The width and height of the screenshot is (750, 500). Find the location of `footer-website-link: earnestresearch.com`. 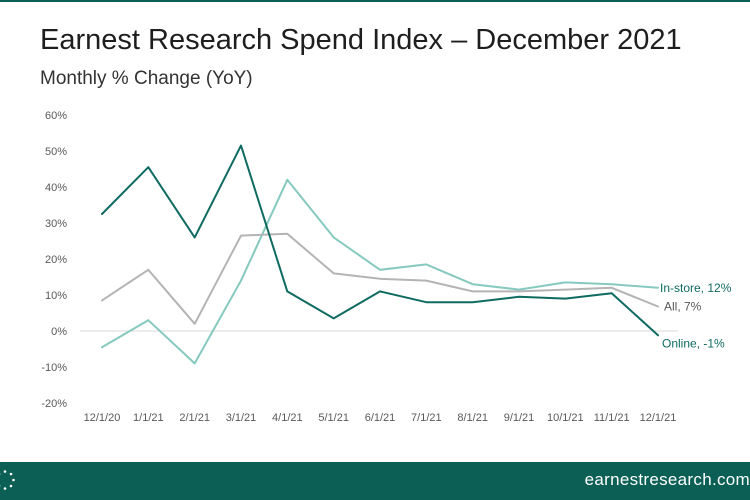

footer-website-link: earnestresearch.com is located at coordinates (667, 479).